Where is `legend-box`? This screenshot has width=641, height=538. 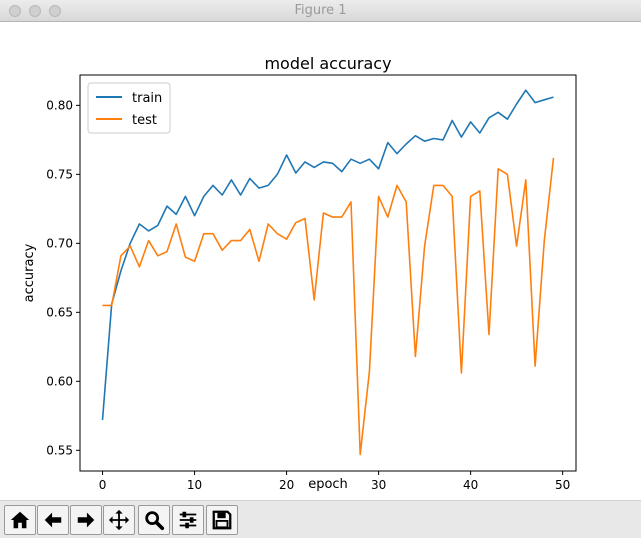
legend-box is located at coordinates (129, 108).